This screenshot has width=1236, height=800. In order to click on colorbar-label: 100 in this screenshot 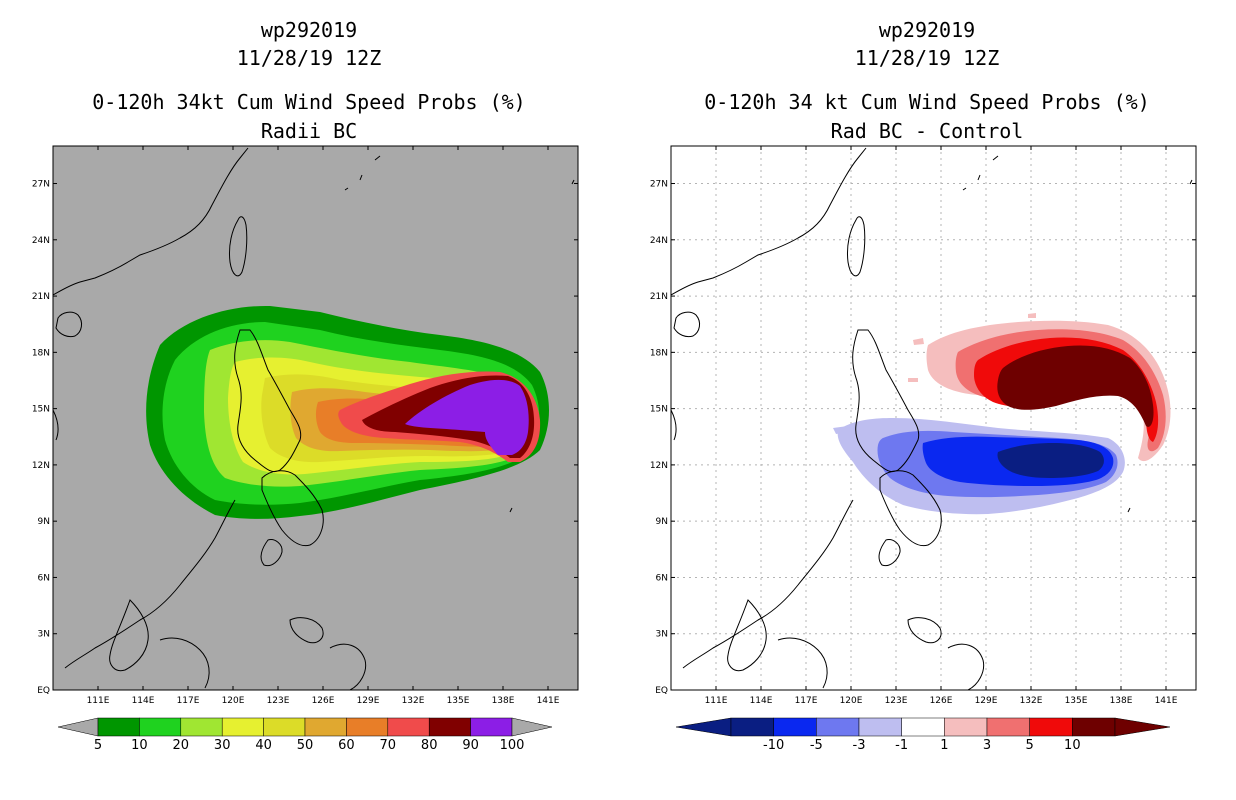, I will do `click(512, 745)`.